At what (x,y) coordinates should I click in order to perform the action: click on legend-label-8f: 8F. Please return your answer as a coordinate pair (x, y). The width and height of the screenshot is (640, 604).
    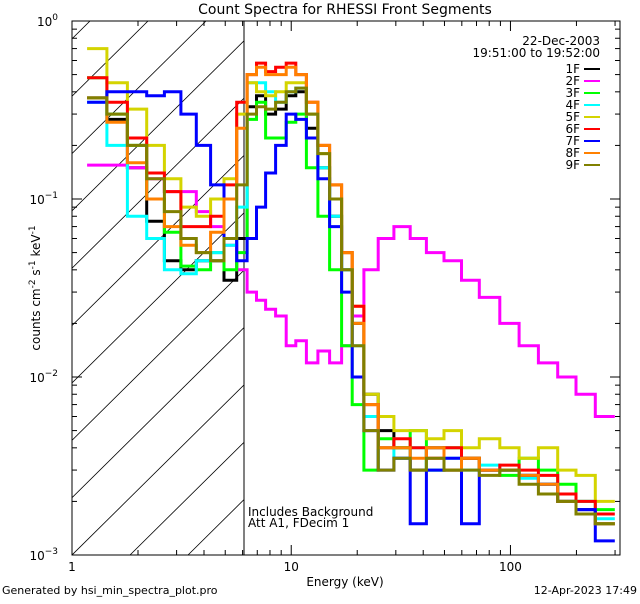
    Looking at the image, I should click on (572, 153).